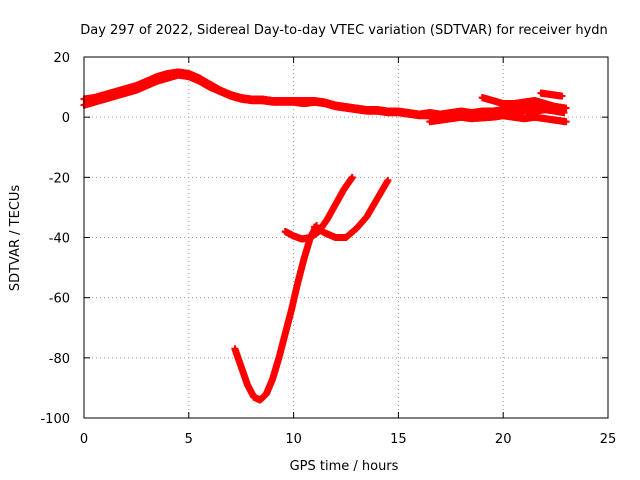  What do you see at coordinates (59, 359) in the screenshot?
I see `y-tick-label: -80` at bounding box center [59, 359].